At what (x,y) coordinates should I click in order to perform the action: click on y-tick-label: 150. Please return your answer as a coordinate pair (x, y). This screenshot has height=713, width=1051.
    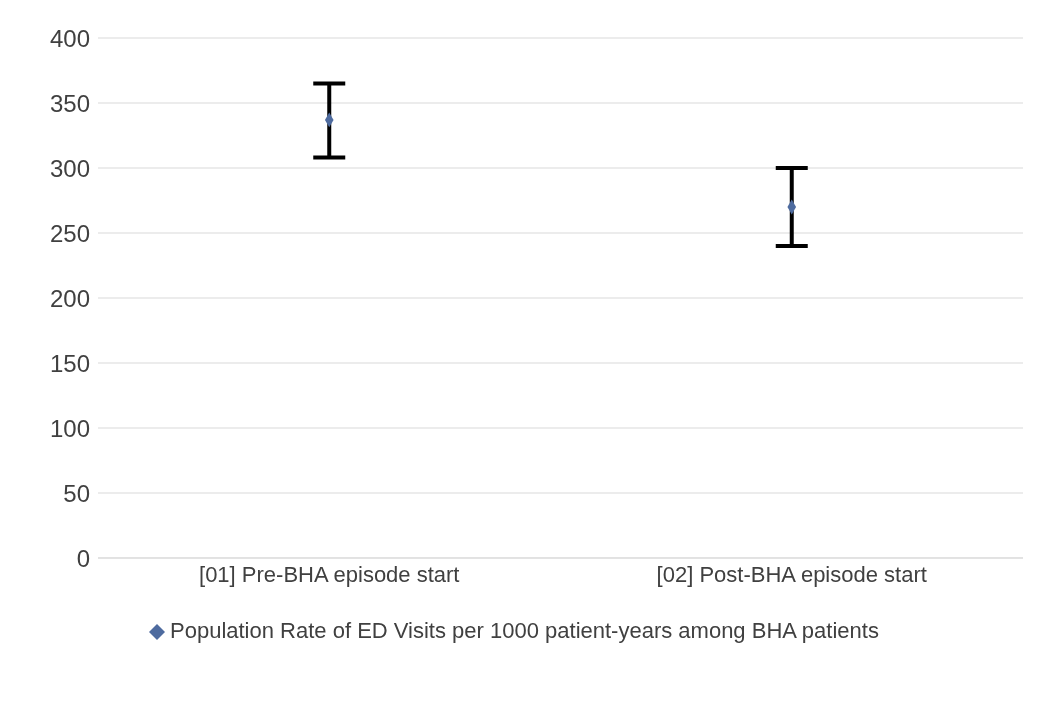
    Looking at the image, I should click on (69, 363).